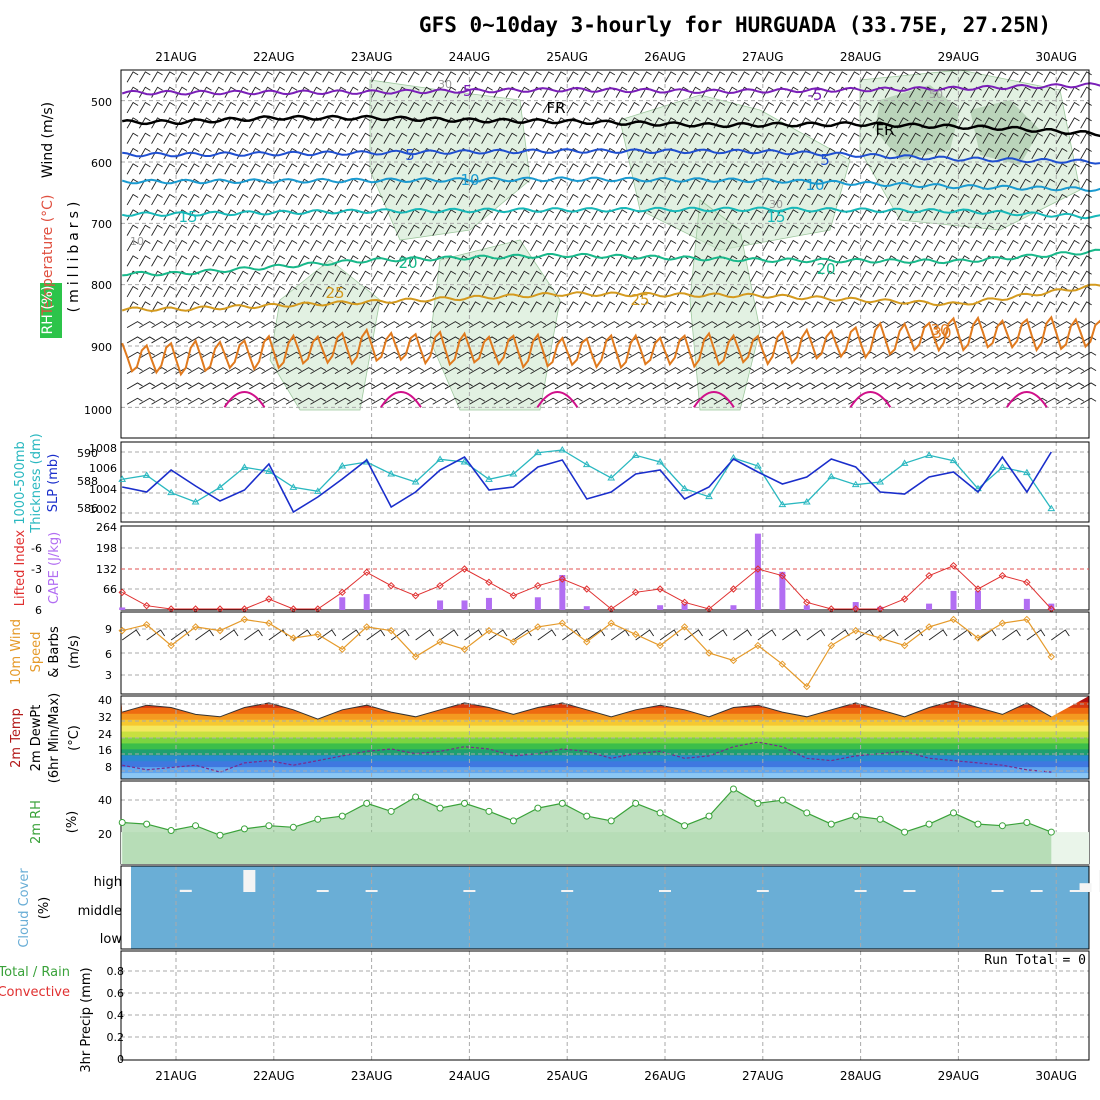 This screenshot has width=1100, height=1100. I want to click on thickness-point, so click(415, 481).